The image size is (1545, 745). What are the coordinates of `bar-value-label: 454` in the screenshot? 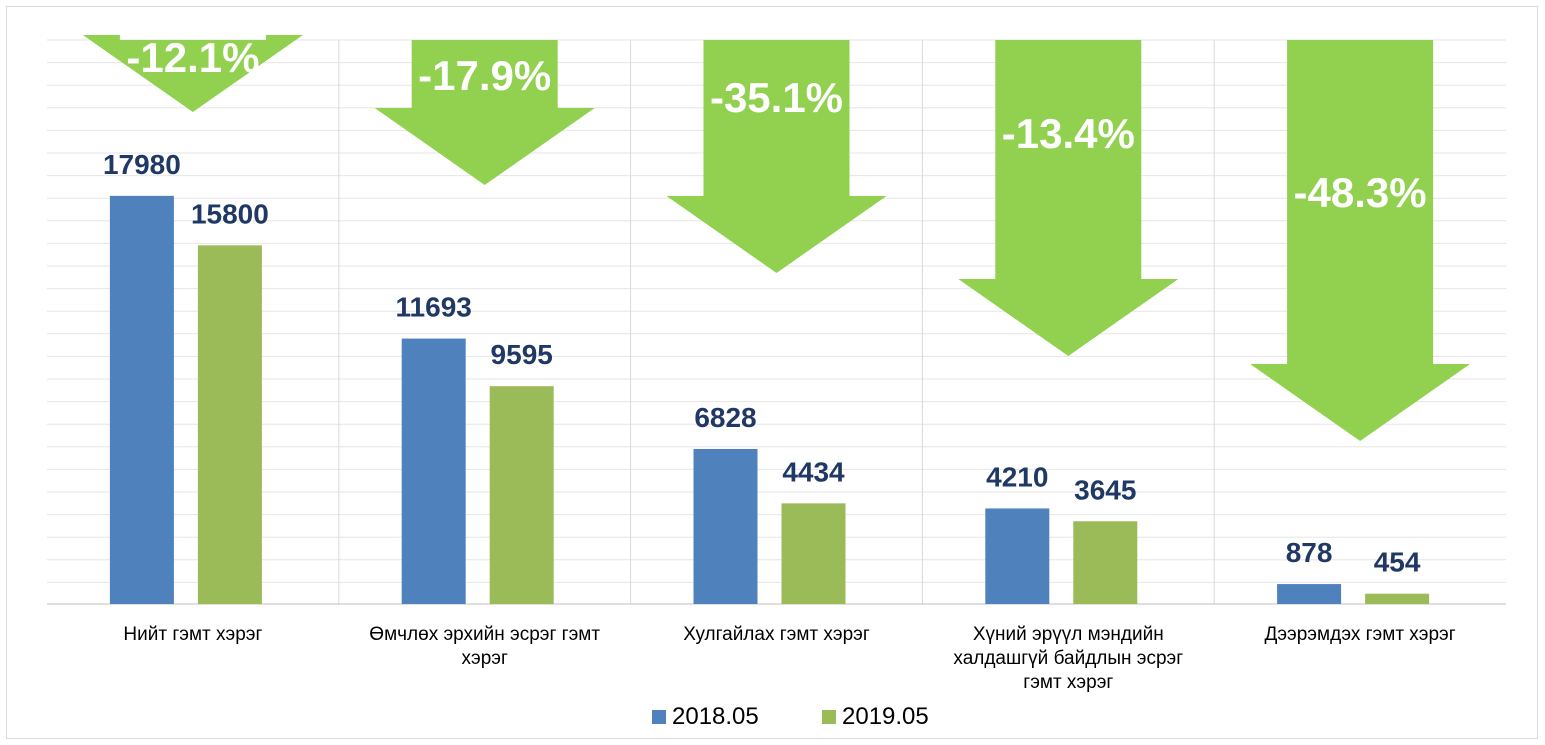 It's located at (1397, 562).